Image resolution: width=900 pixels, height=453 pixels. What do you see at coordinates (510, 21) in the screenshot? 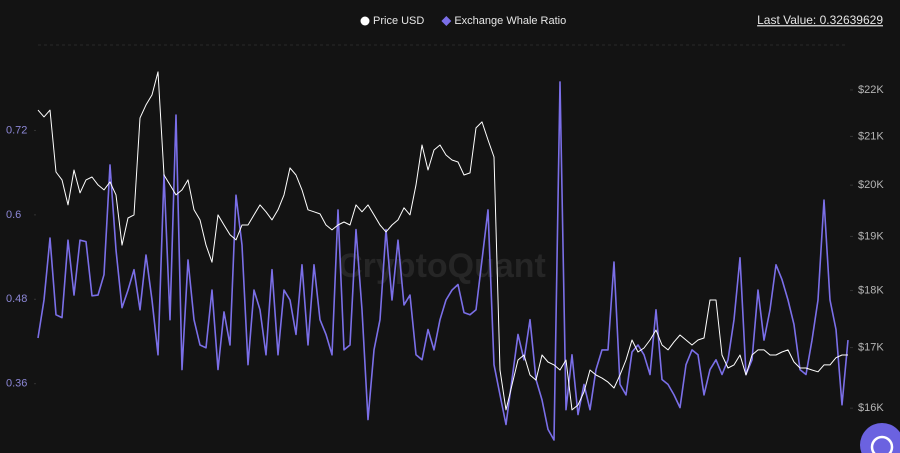
I see `legend-label: Exchange Whale Ratio` at bounding box center [510, 21].